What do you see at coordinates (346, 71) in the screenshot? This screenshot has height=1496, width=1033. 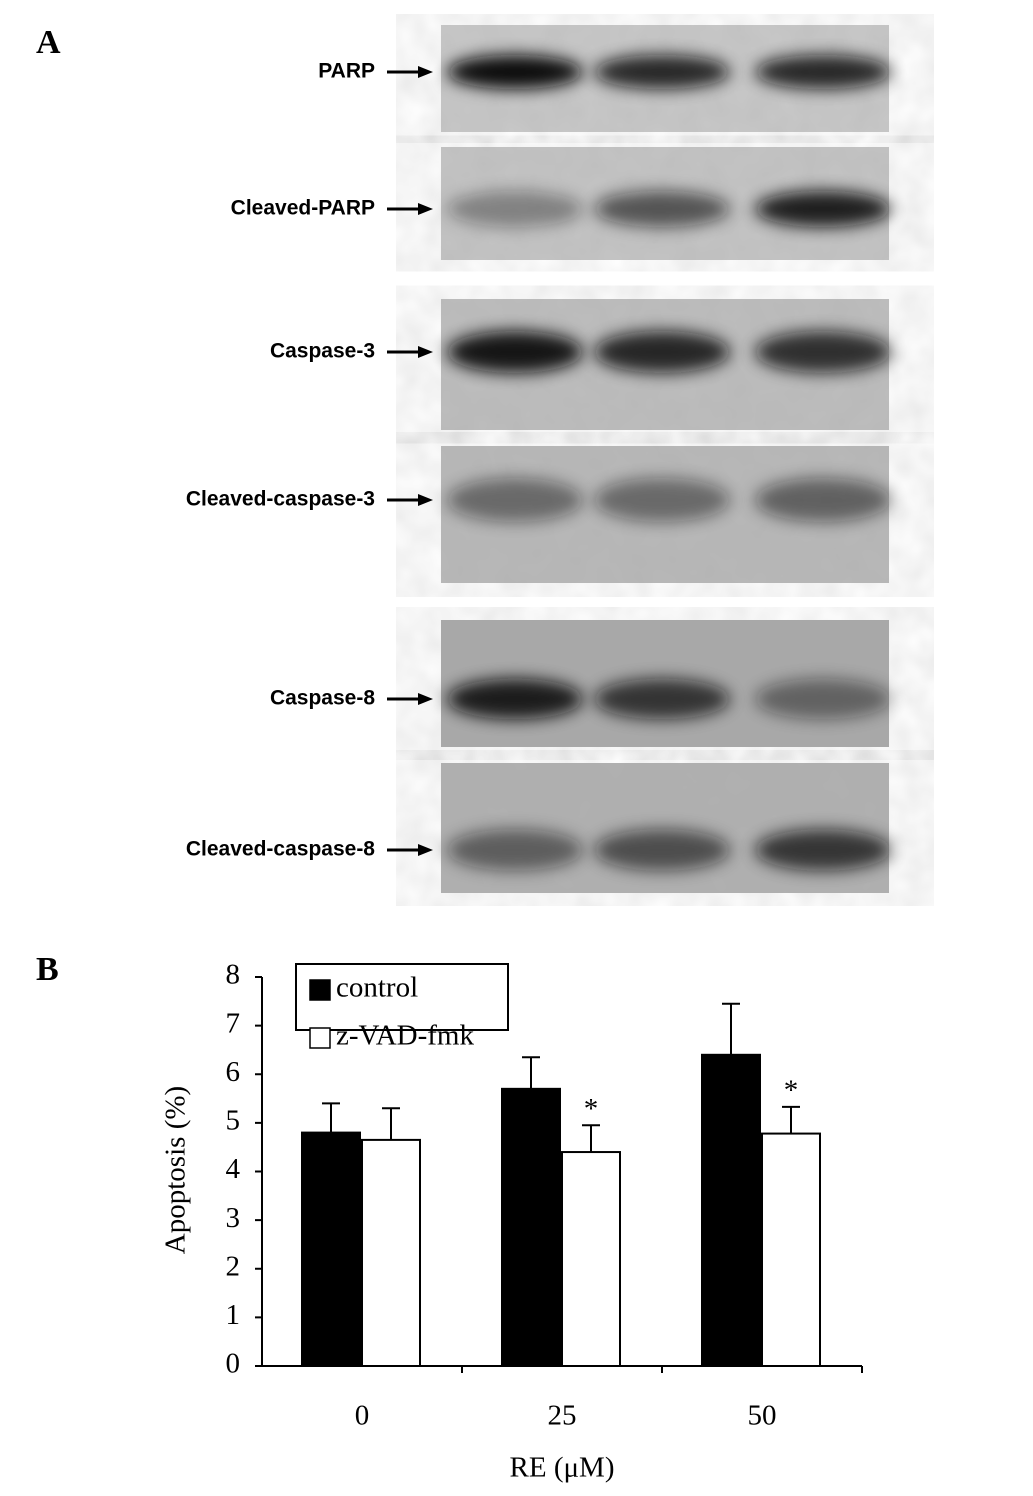 I see `blot-label: PARP` at bounding box center [346, 71].